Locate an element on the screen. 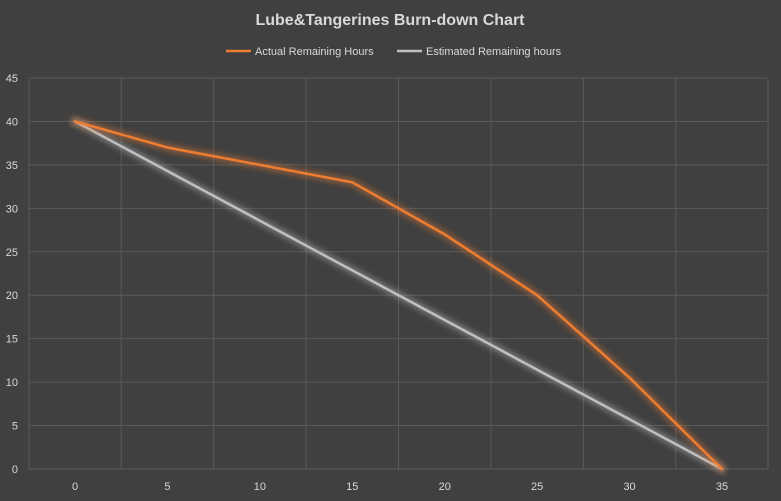 The height and width of the screenshot is (501, 781). x-tick-label: 35 is located at coordinates (722, 487).